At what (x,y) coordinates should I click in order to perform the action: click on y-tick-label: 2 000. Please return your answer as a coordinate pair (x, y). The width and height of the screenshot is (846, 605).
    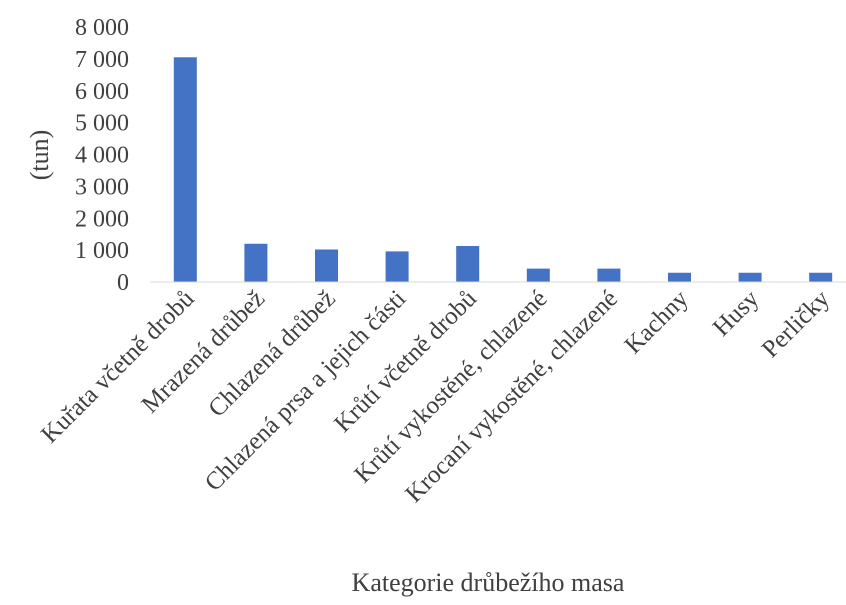
    Looking at the image, I should click on (102, 219).